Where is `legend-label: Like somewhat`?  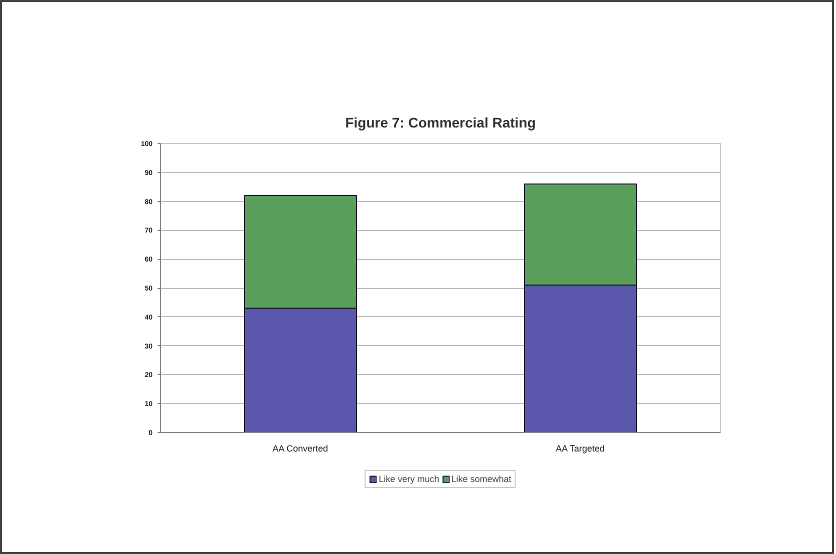 legend-label: Like somewhat is located at coordinates (481, 479).